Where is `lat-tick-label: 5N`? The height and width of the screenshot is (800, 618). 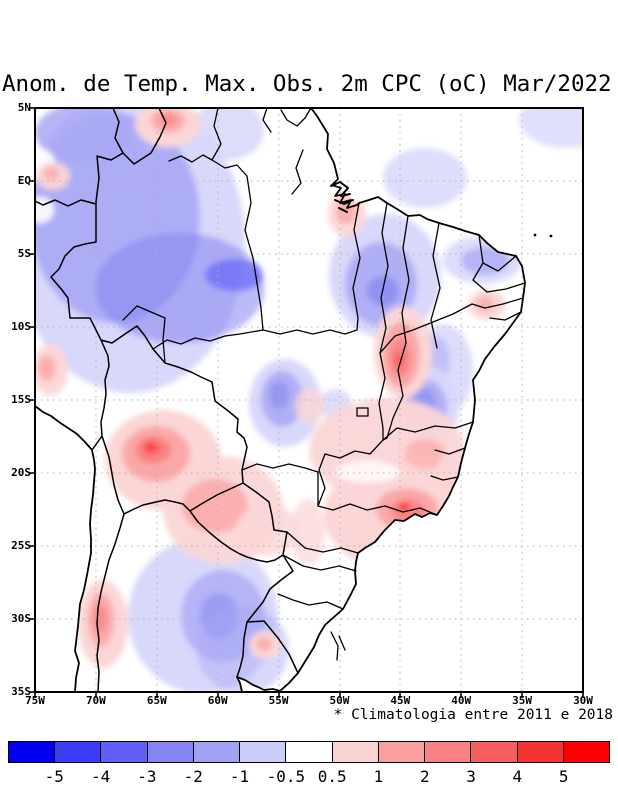
lat-tick-label: 5N is located at coordinates (24, 107).